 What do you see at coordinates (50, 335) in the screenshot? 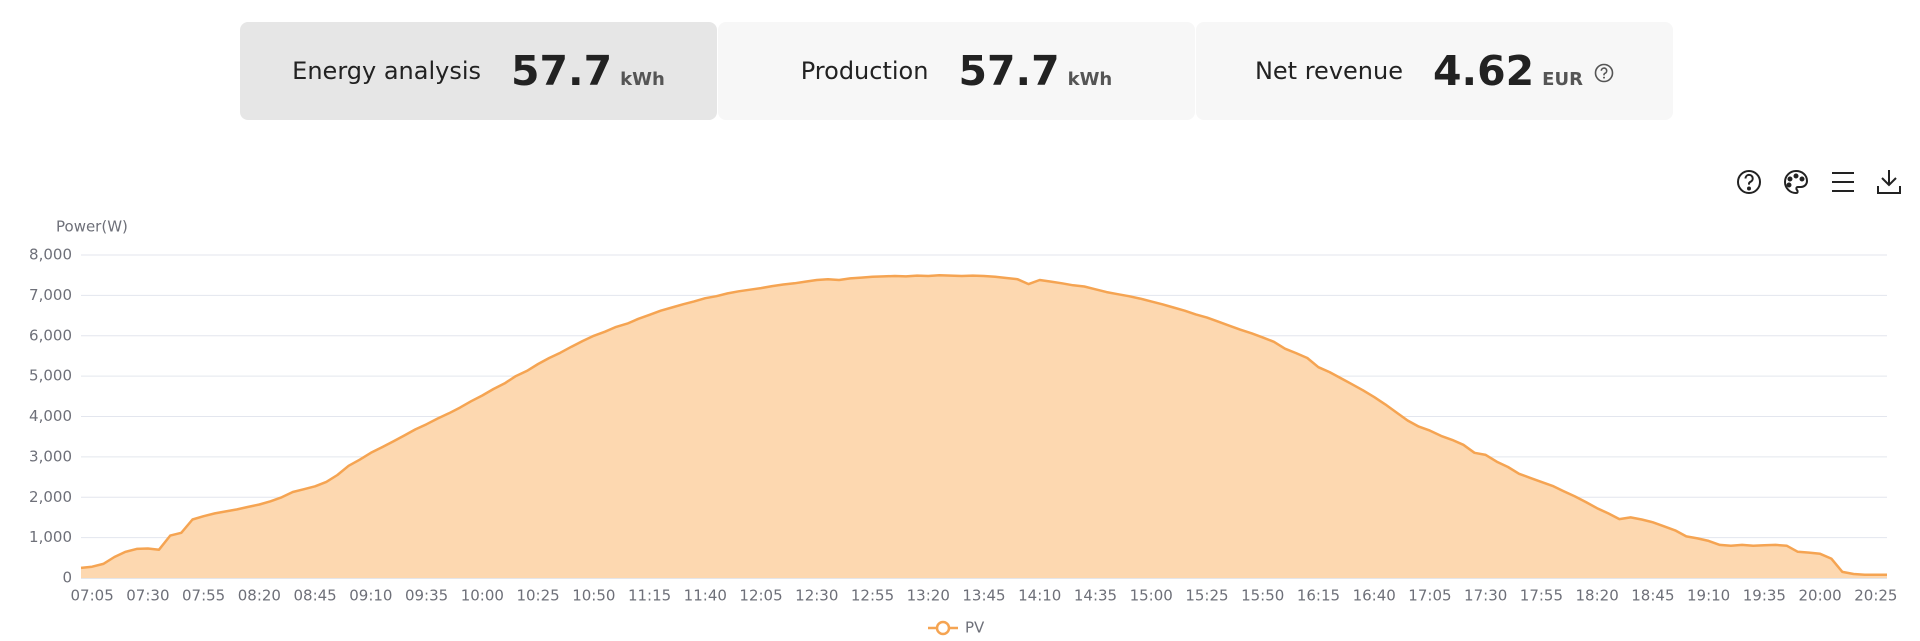
I see `y-tick-label: 6,000` at bounding box center [50, 335].